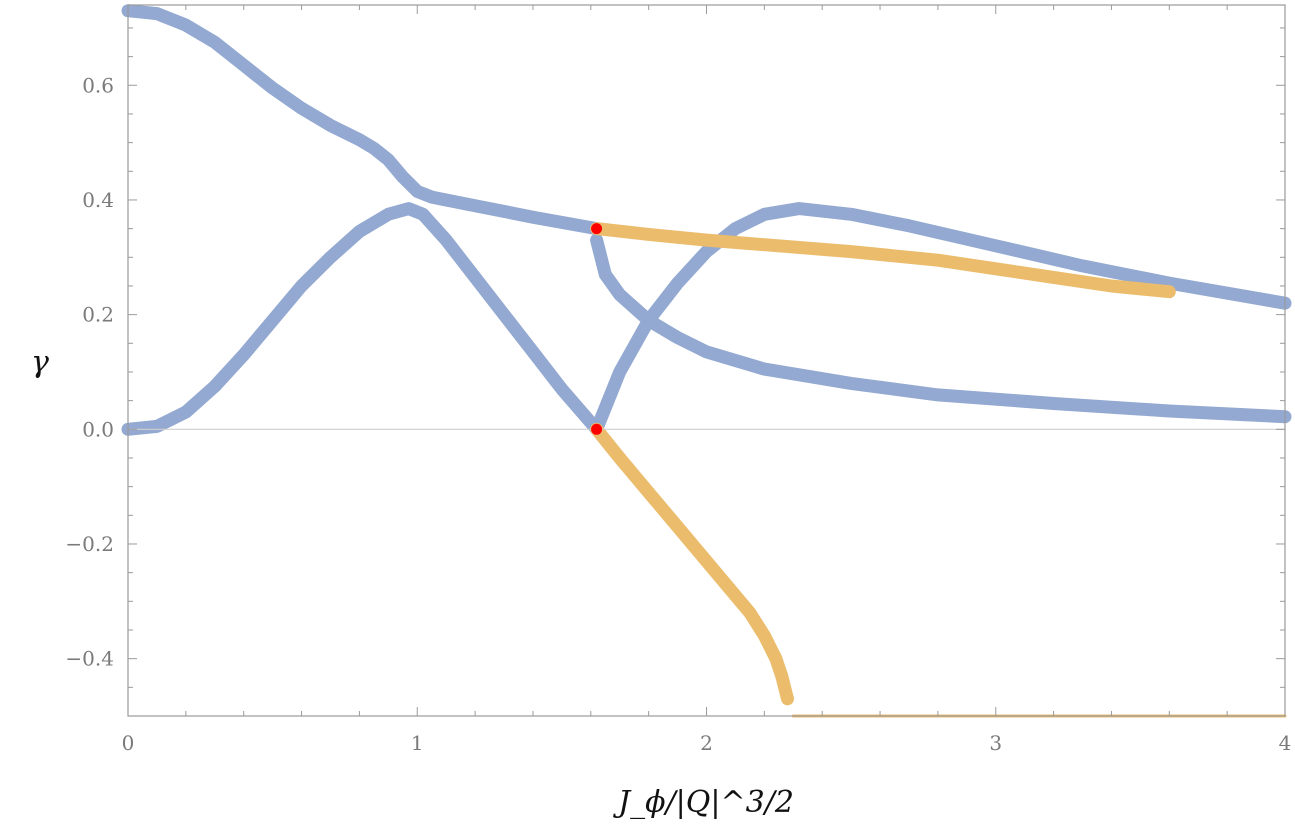 This screenshot has height=834, width=1295. Describe the element at coordinates (597, 329) in the screenshot. I see `highlight-layer` at that location.